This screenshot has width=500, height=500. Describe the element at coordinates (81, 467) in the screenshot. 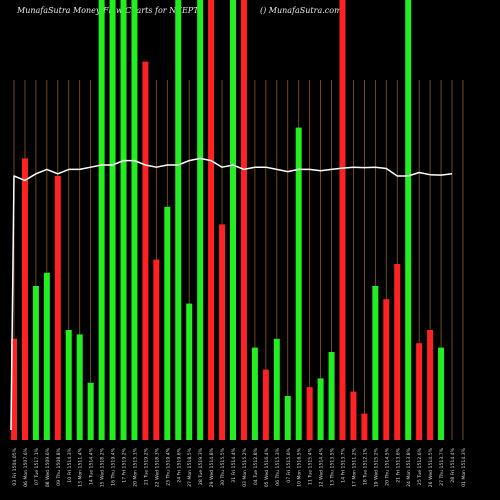

I see `x-tick-label: 13 Mon 1511.4%` at that location.